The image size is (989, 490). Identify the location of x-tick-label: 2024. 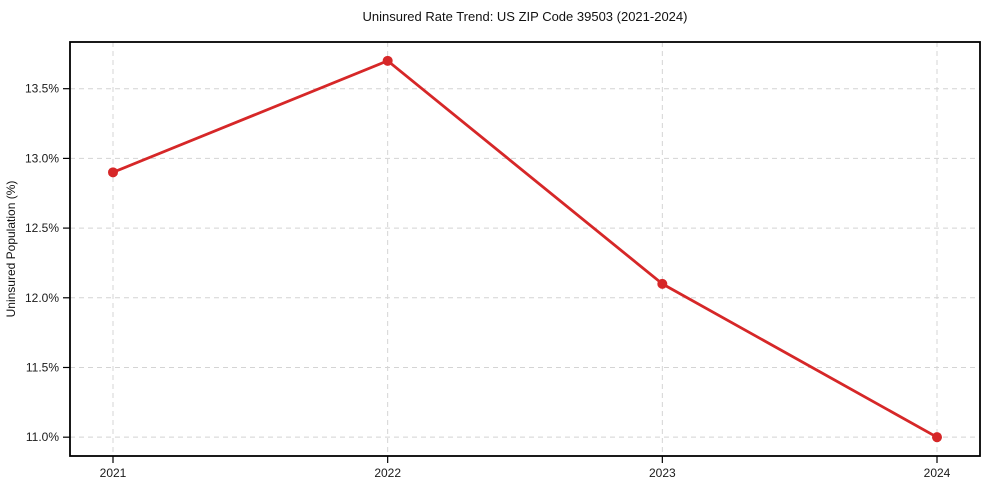
(937, 473).